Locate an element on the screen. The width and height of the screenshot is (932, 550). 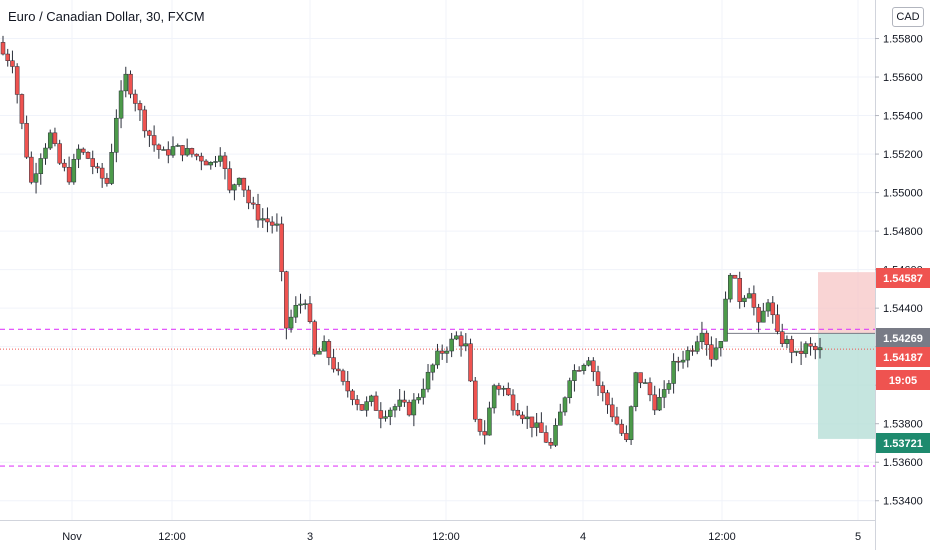
time-tick-label: 3 is located at coordinates (310, 537).